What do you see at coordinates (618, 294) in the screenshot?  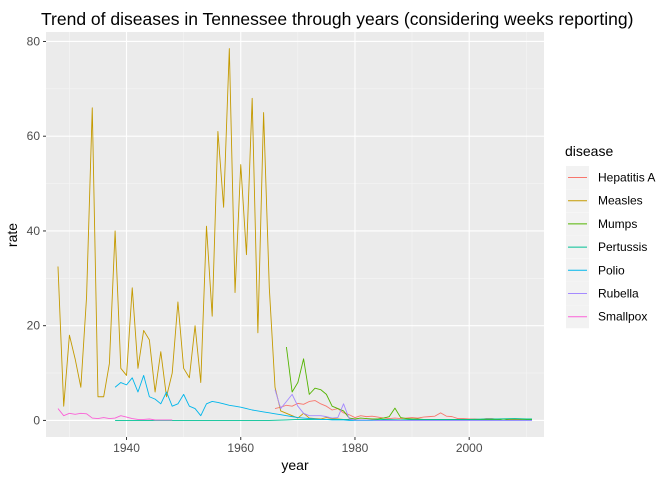 I see `legend-label: Rubella` at bounding box center [618, 294].